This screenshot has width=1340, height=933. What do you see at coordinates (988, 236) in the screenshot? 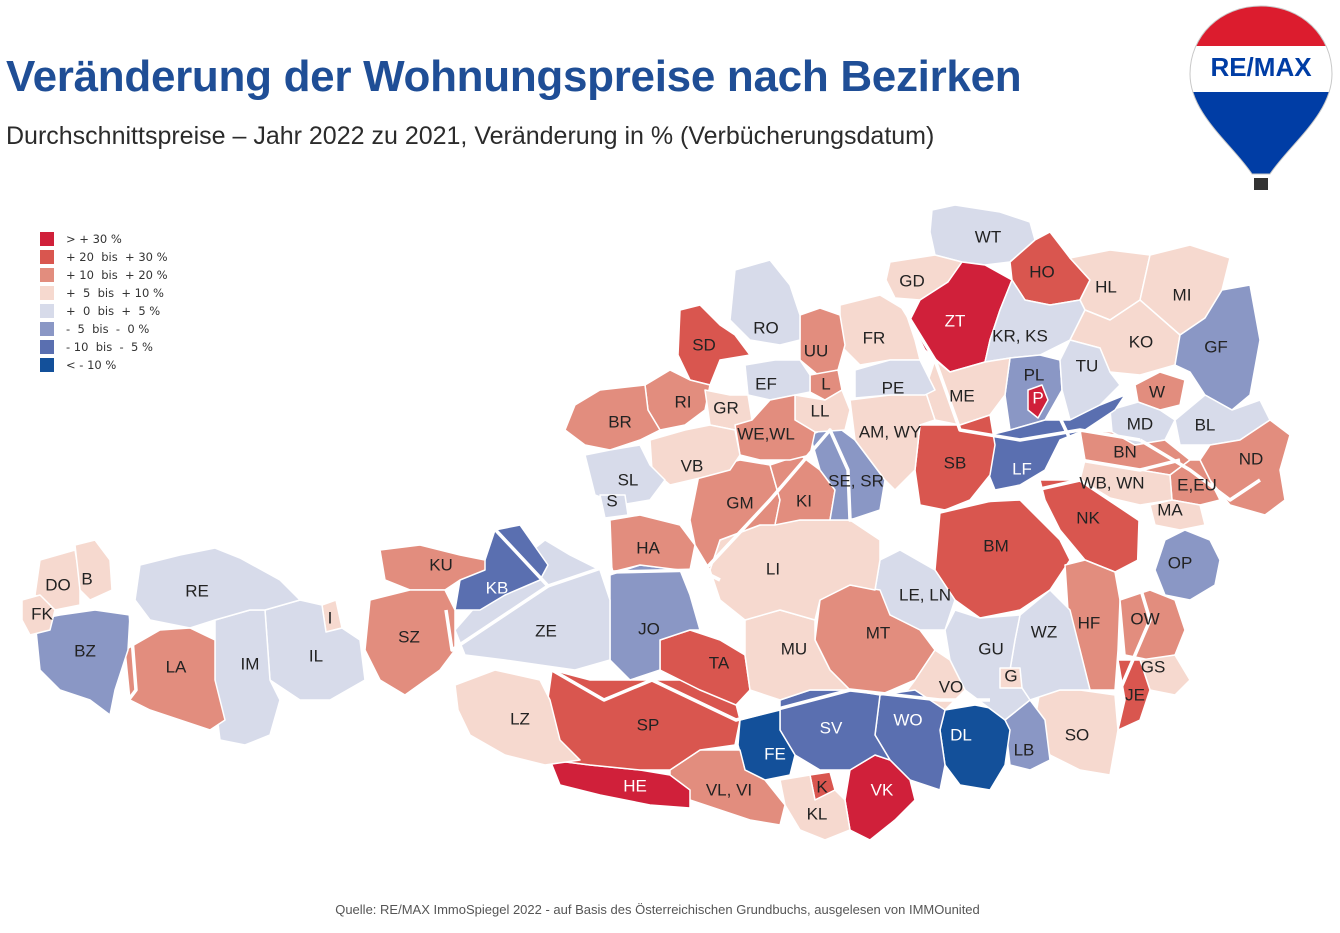
I see `district-label-wt: WT` at bounding box center [988, 236].